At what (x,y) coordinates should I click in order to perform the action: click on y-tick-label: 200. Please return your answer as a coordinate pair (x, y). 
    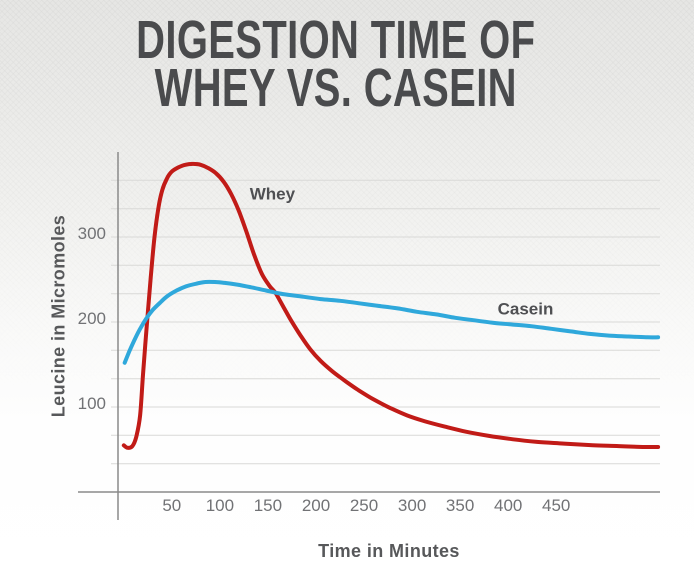
    Looking at the image, I should click on (92, 318).